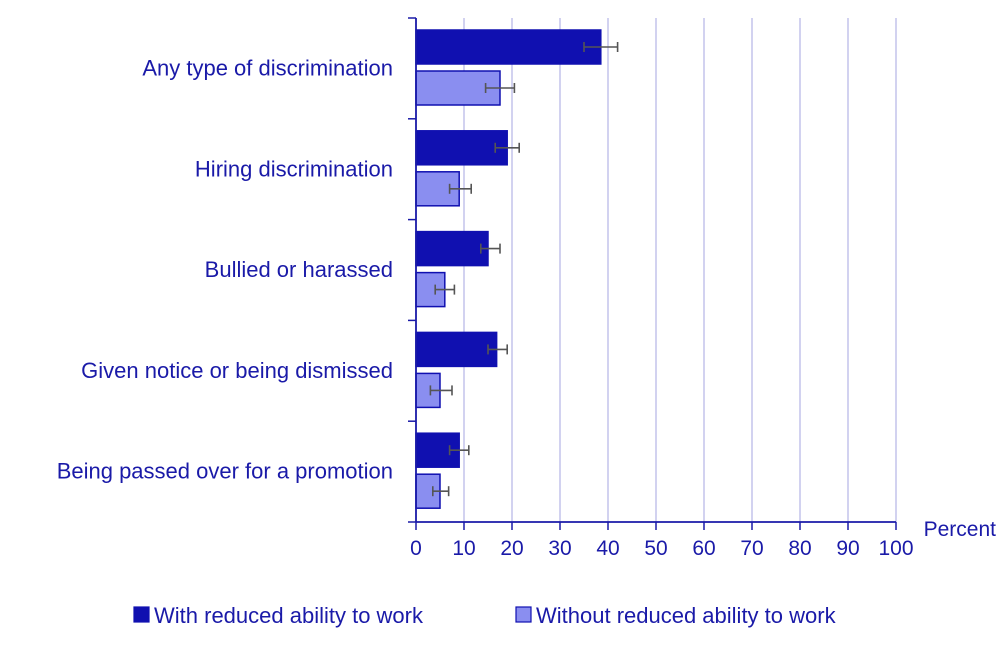 The image size is (1004, 655). Describe the element at coordinates (267, 68) in the screenshot. I see `category-label: Any type of discrimination` at that location.